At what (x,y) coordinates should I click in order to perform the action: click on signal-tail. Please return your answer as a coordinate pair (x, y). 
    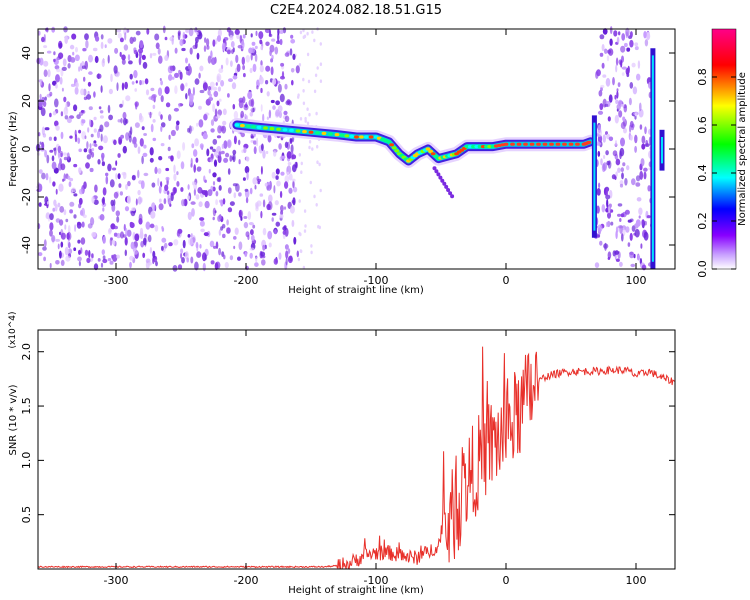
    Looking at the image, I should click on (448, 190).